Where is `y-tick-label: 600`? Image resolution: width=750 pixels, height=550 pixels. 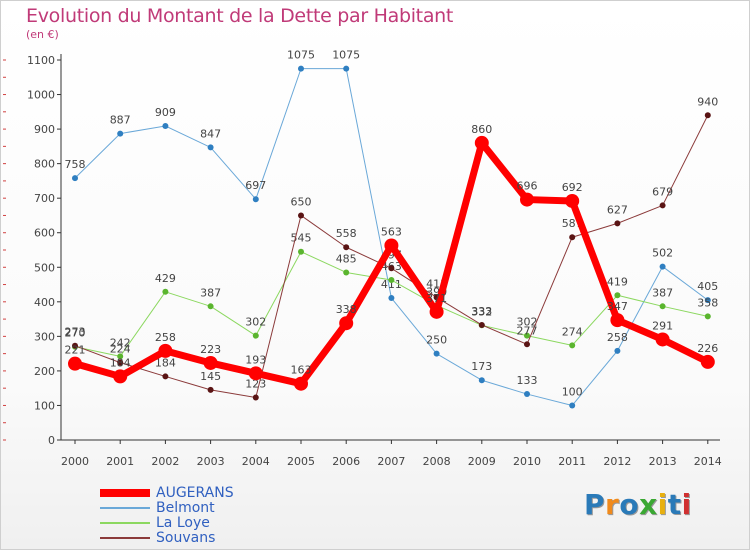 y-tick-label: 600 is located at coordinates (44, 233).